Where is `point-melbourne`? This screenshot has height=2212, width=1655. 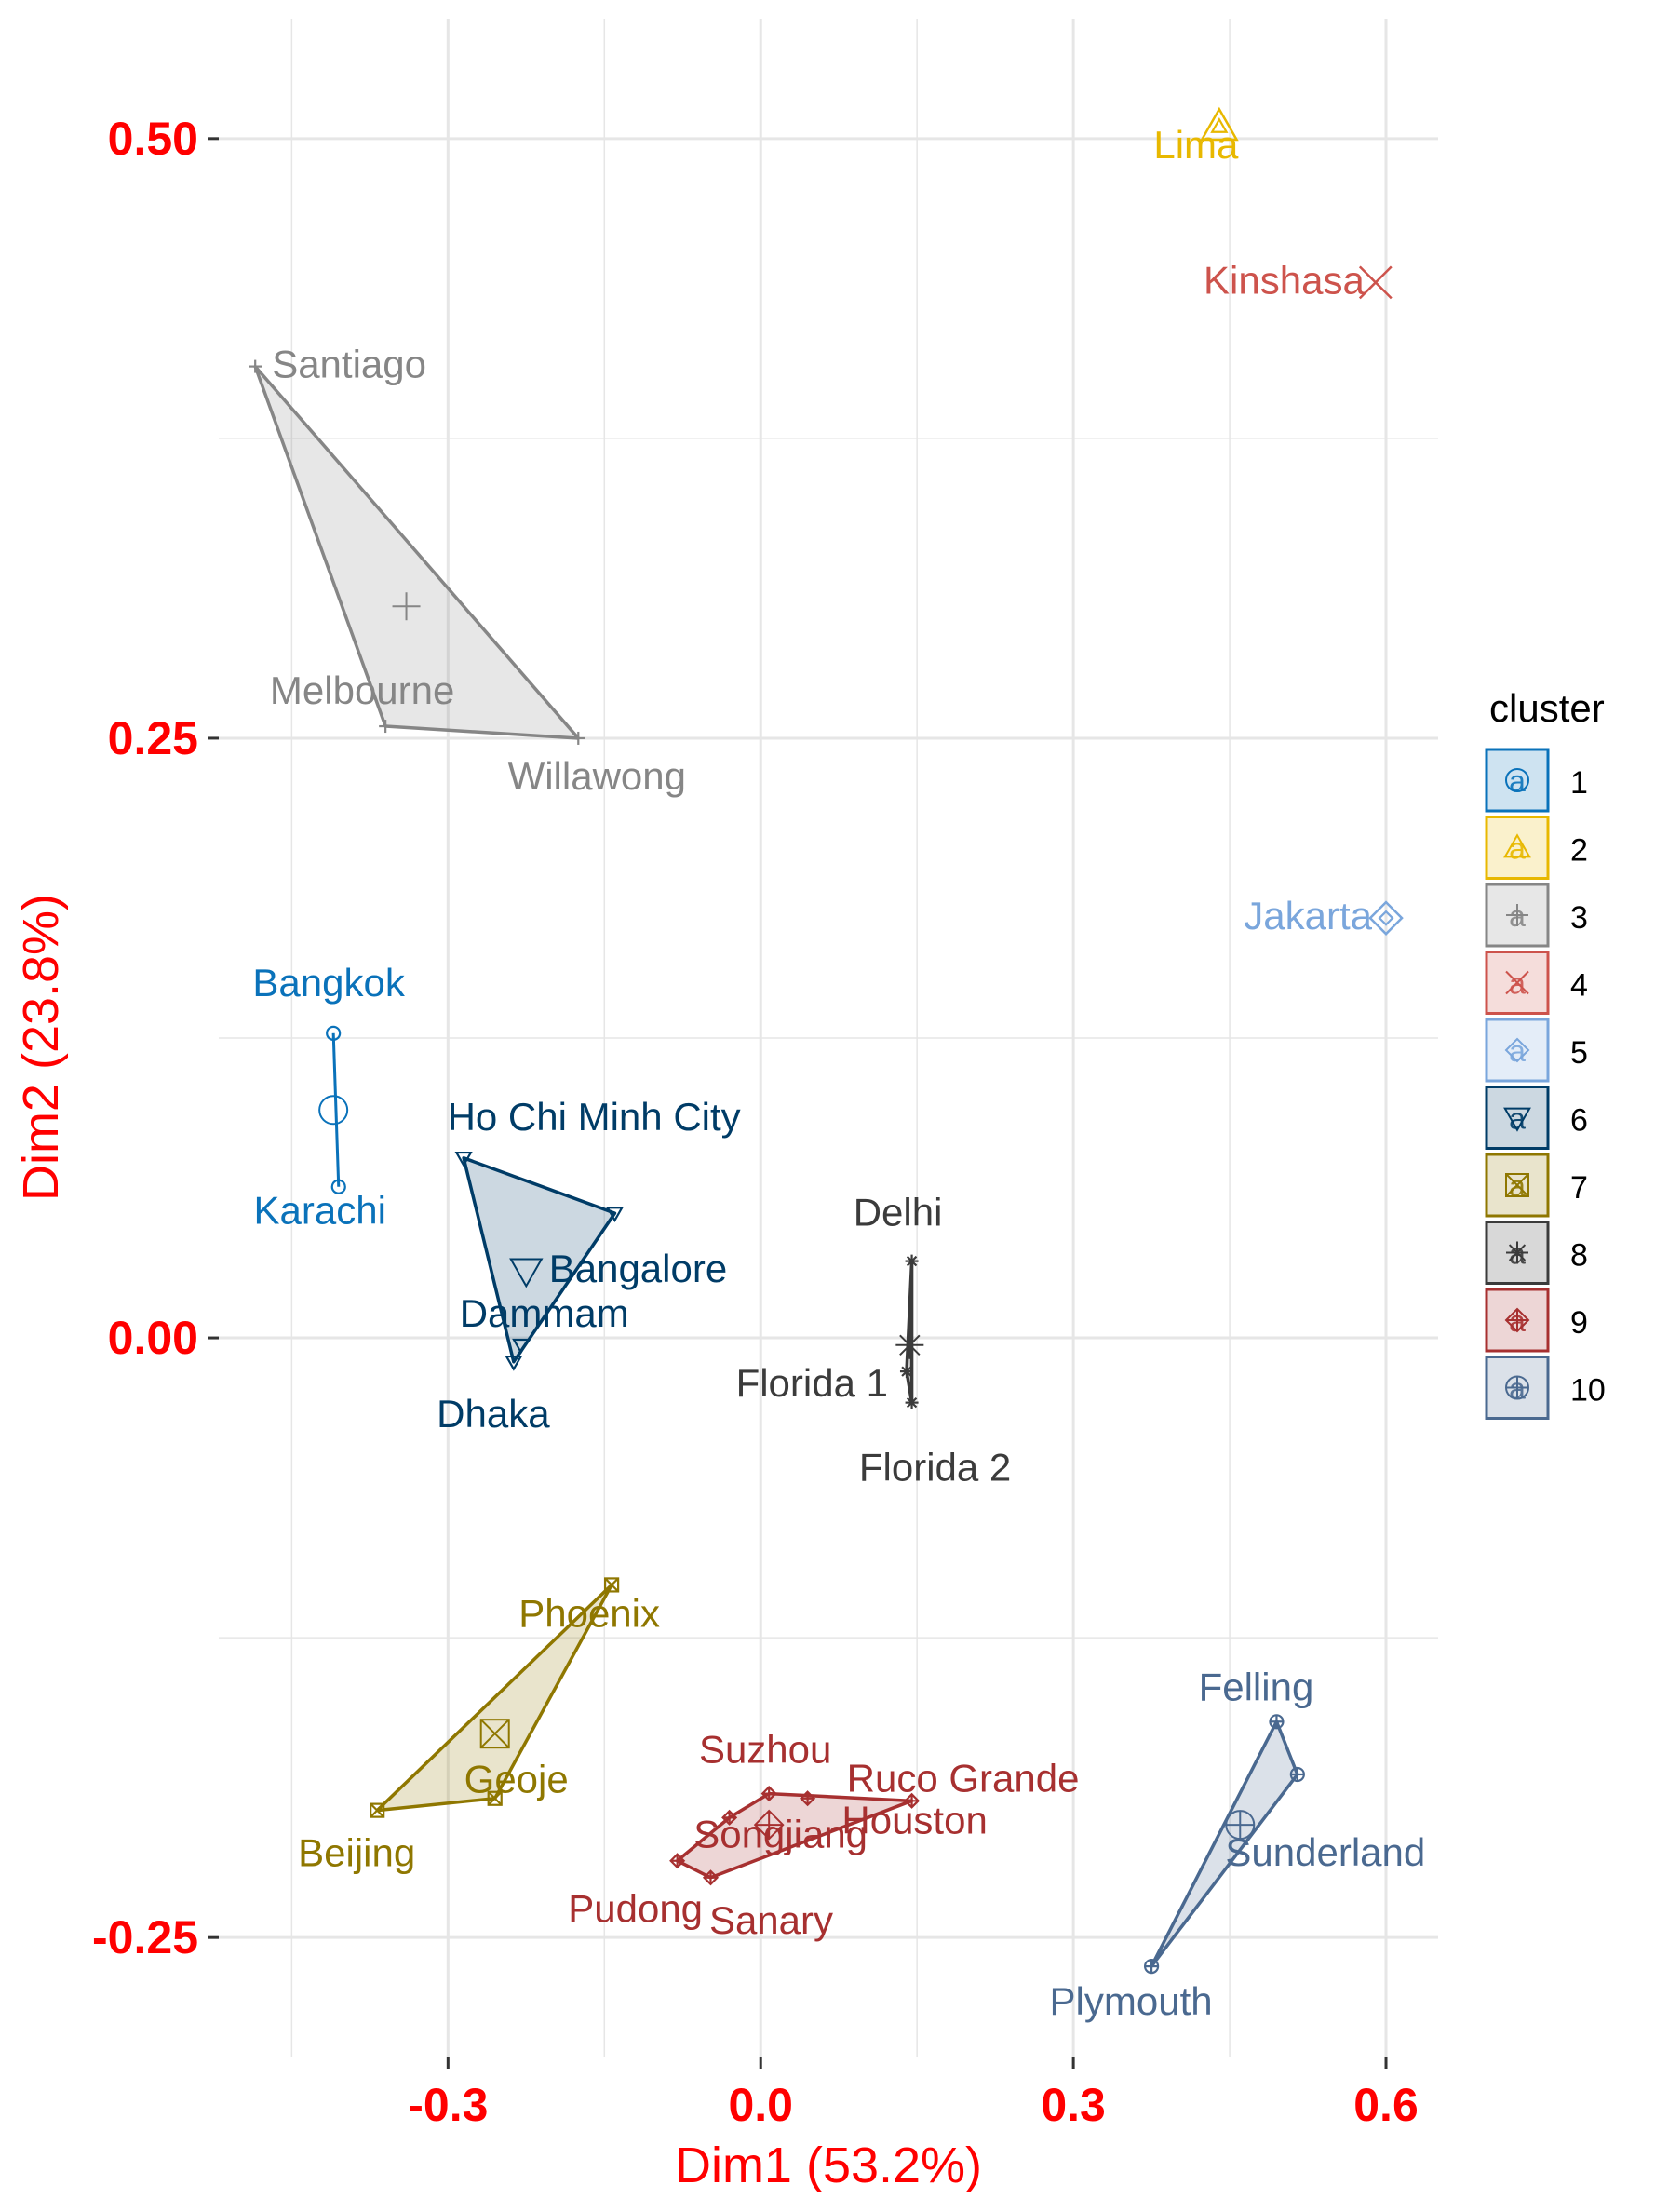 point-melbourne is located at coordinates (386, 727).